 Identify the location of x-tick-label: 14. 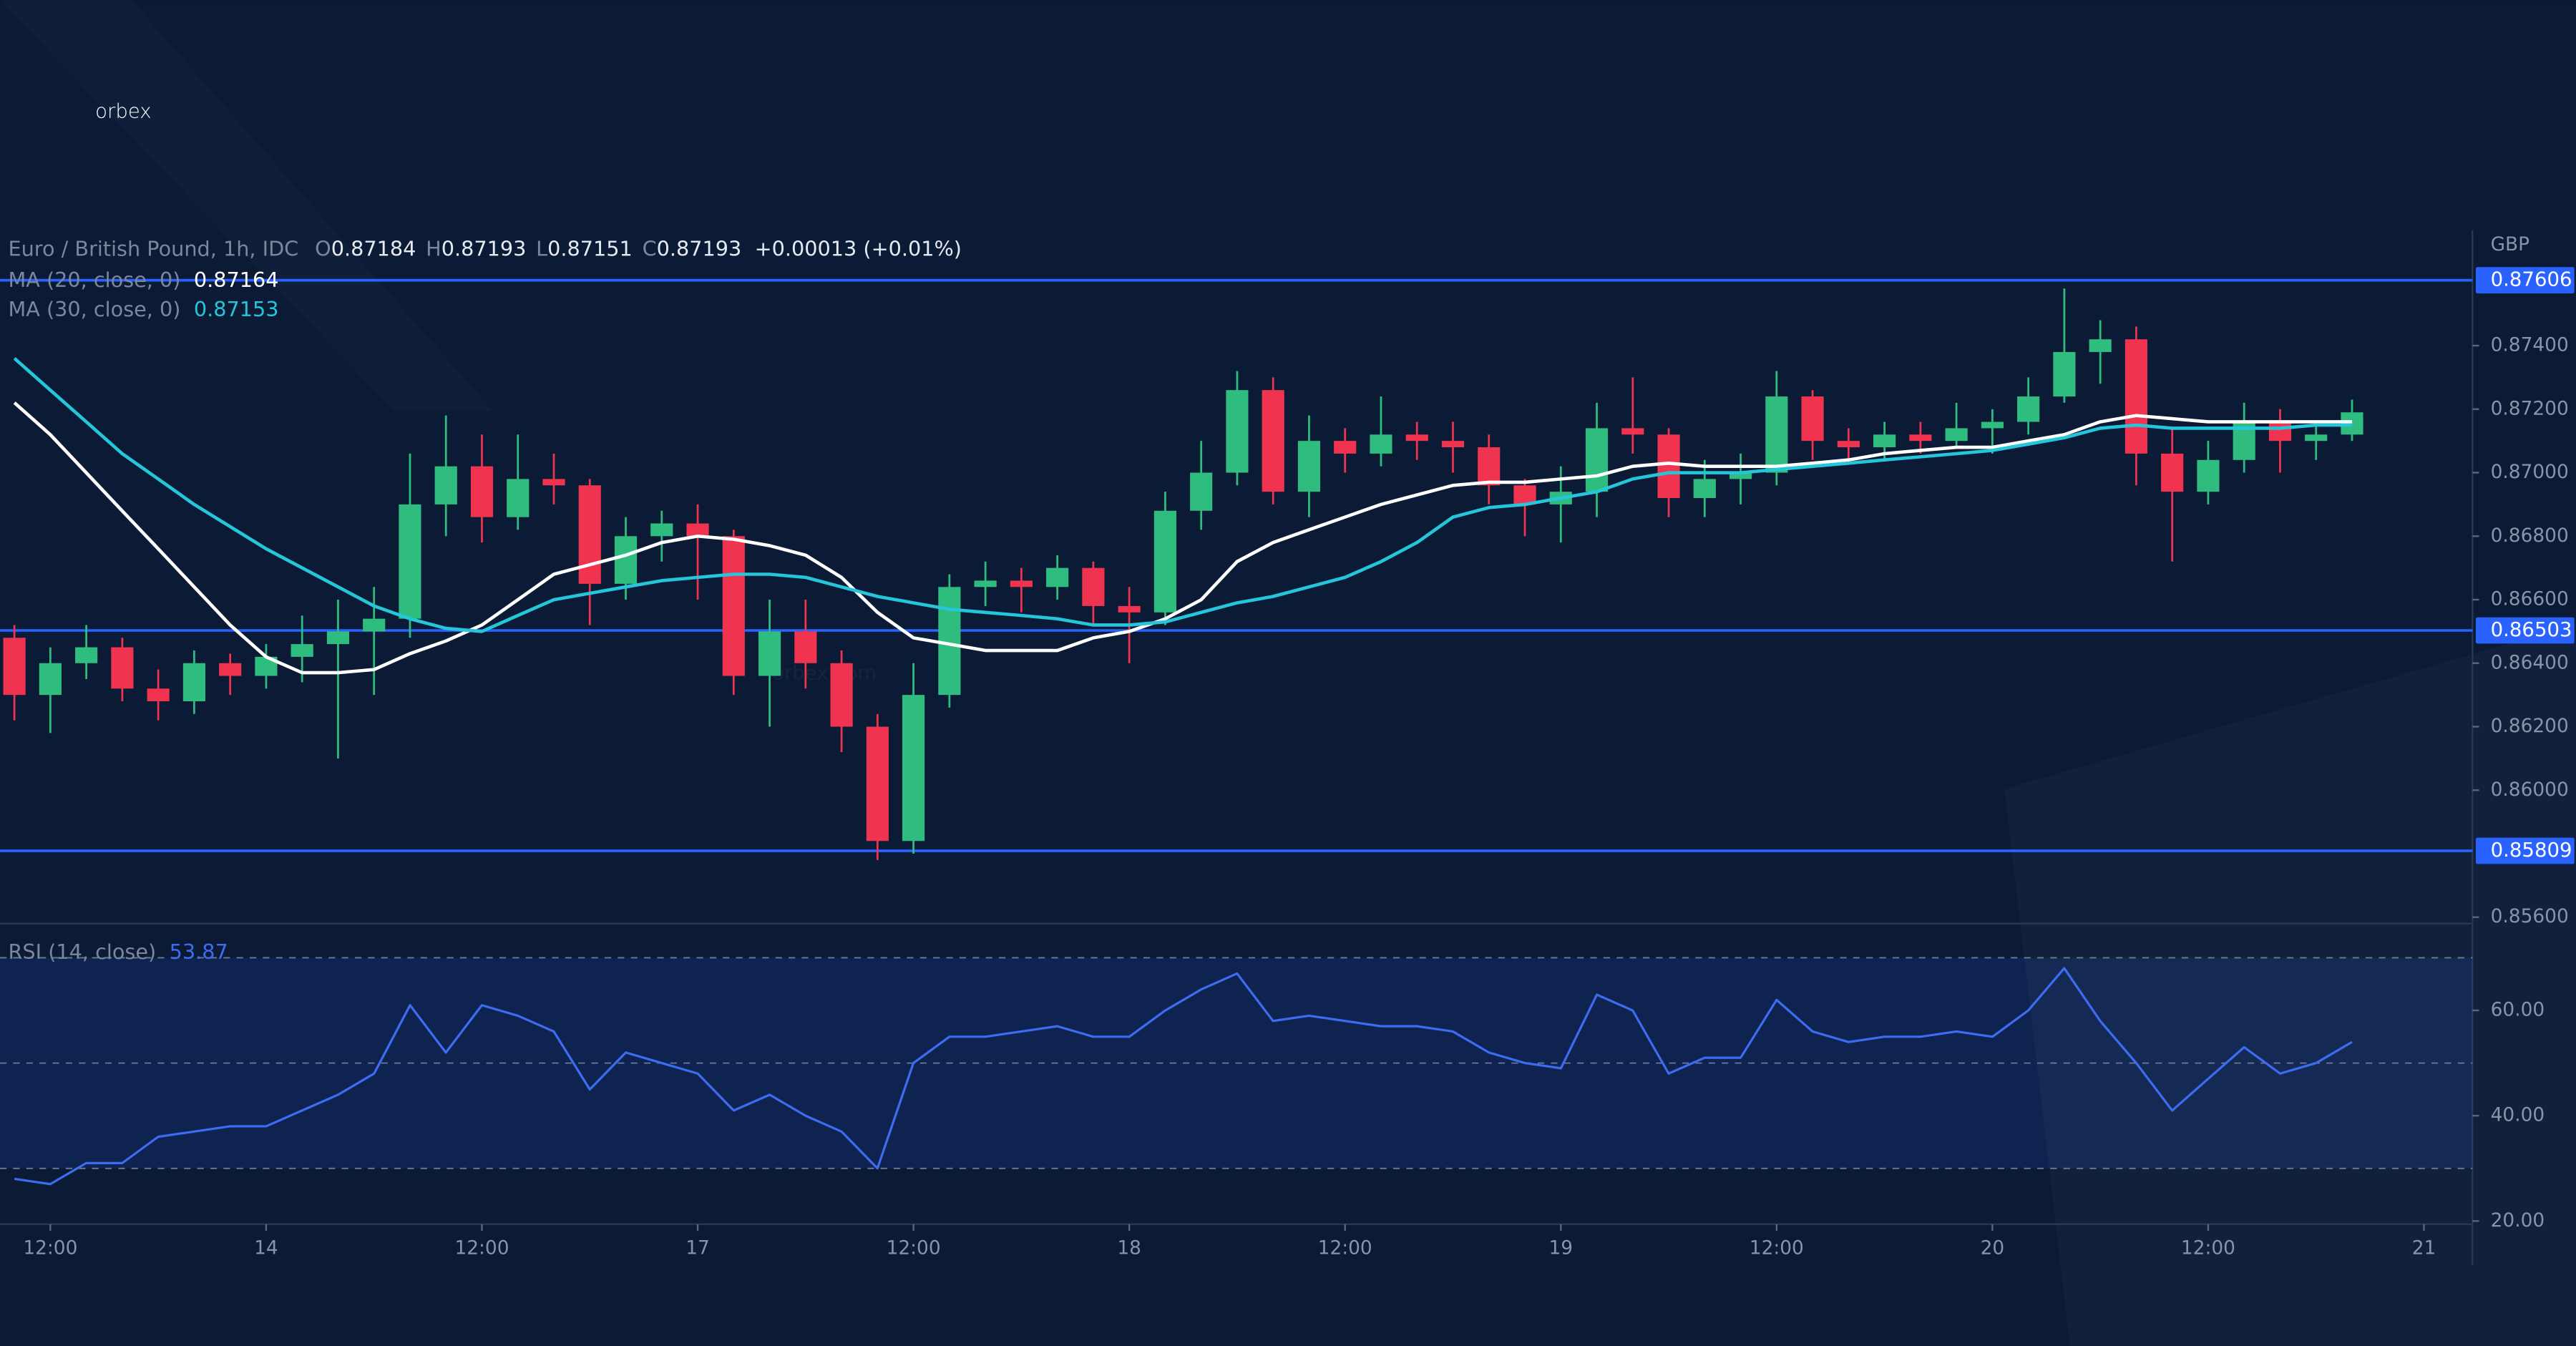
(266, 1248).